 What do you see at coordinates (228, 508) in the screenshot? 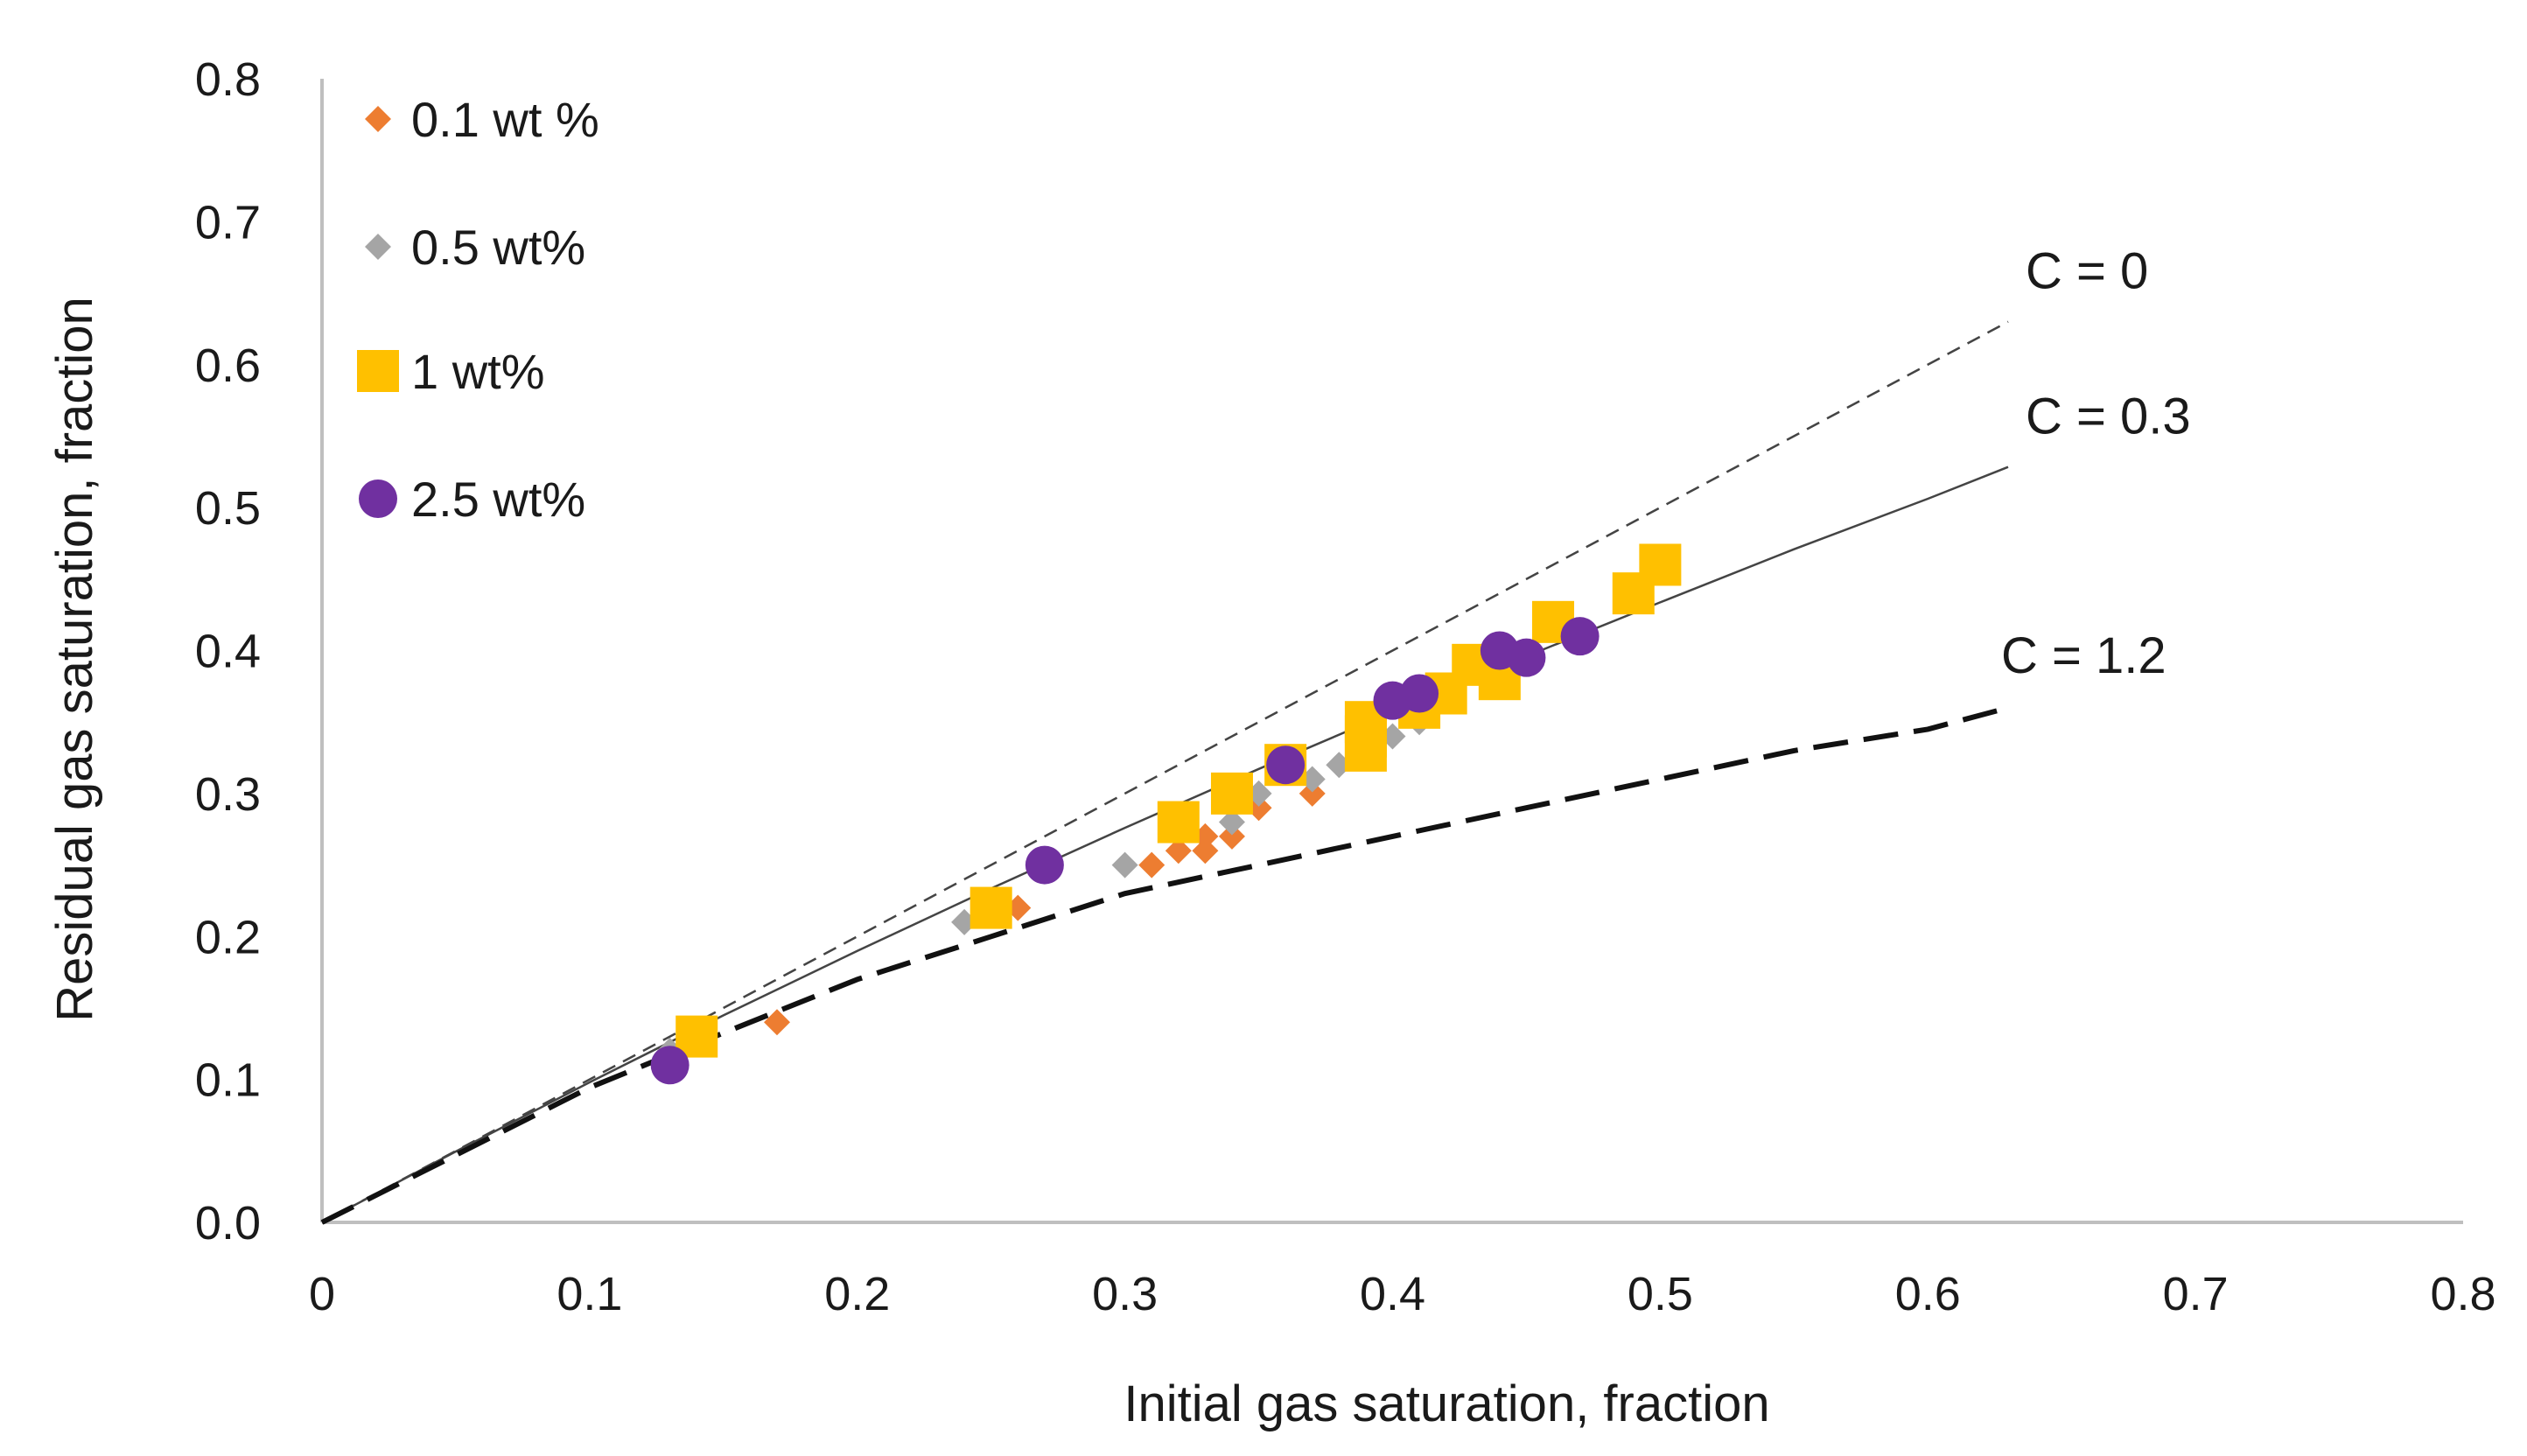
I see `y-tick-label: 0.5` at bounding box center [228, 508].